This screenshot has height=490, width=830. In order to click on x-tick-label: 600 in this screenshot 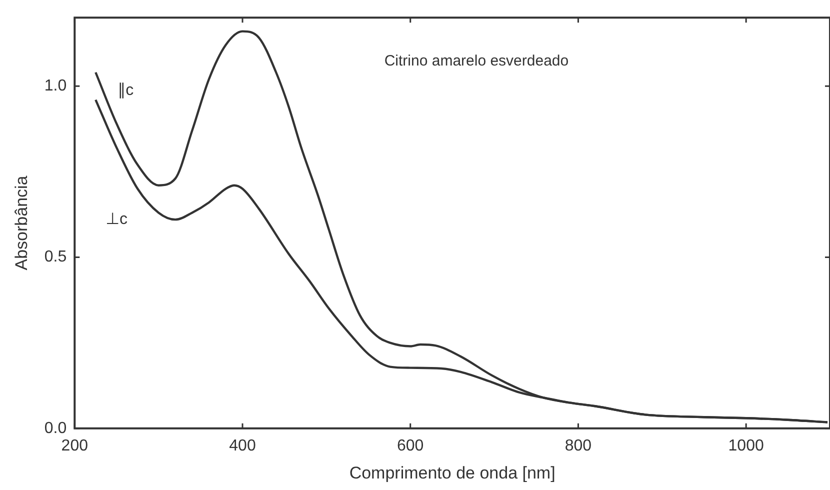, I will do `click(410, 445)`.